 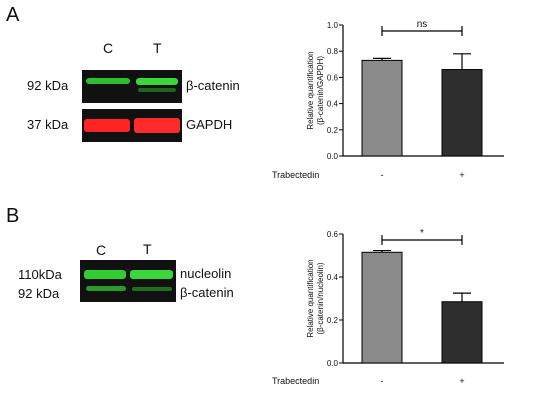 I want to click on chart-a-y-tick-label-0: 0.0, so click(x=333, y=156).